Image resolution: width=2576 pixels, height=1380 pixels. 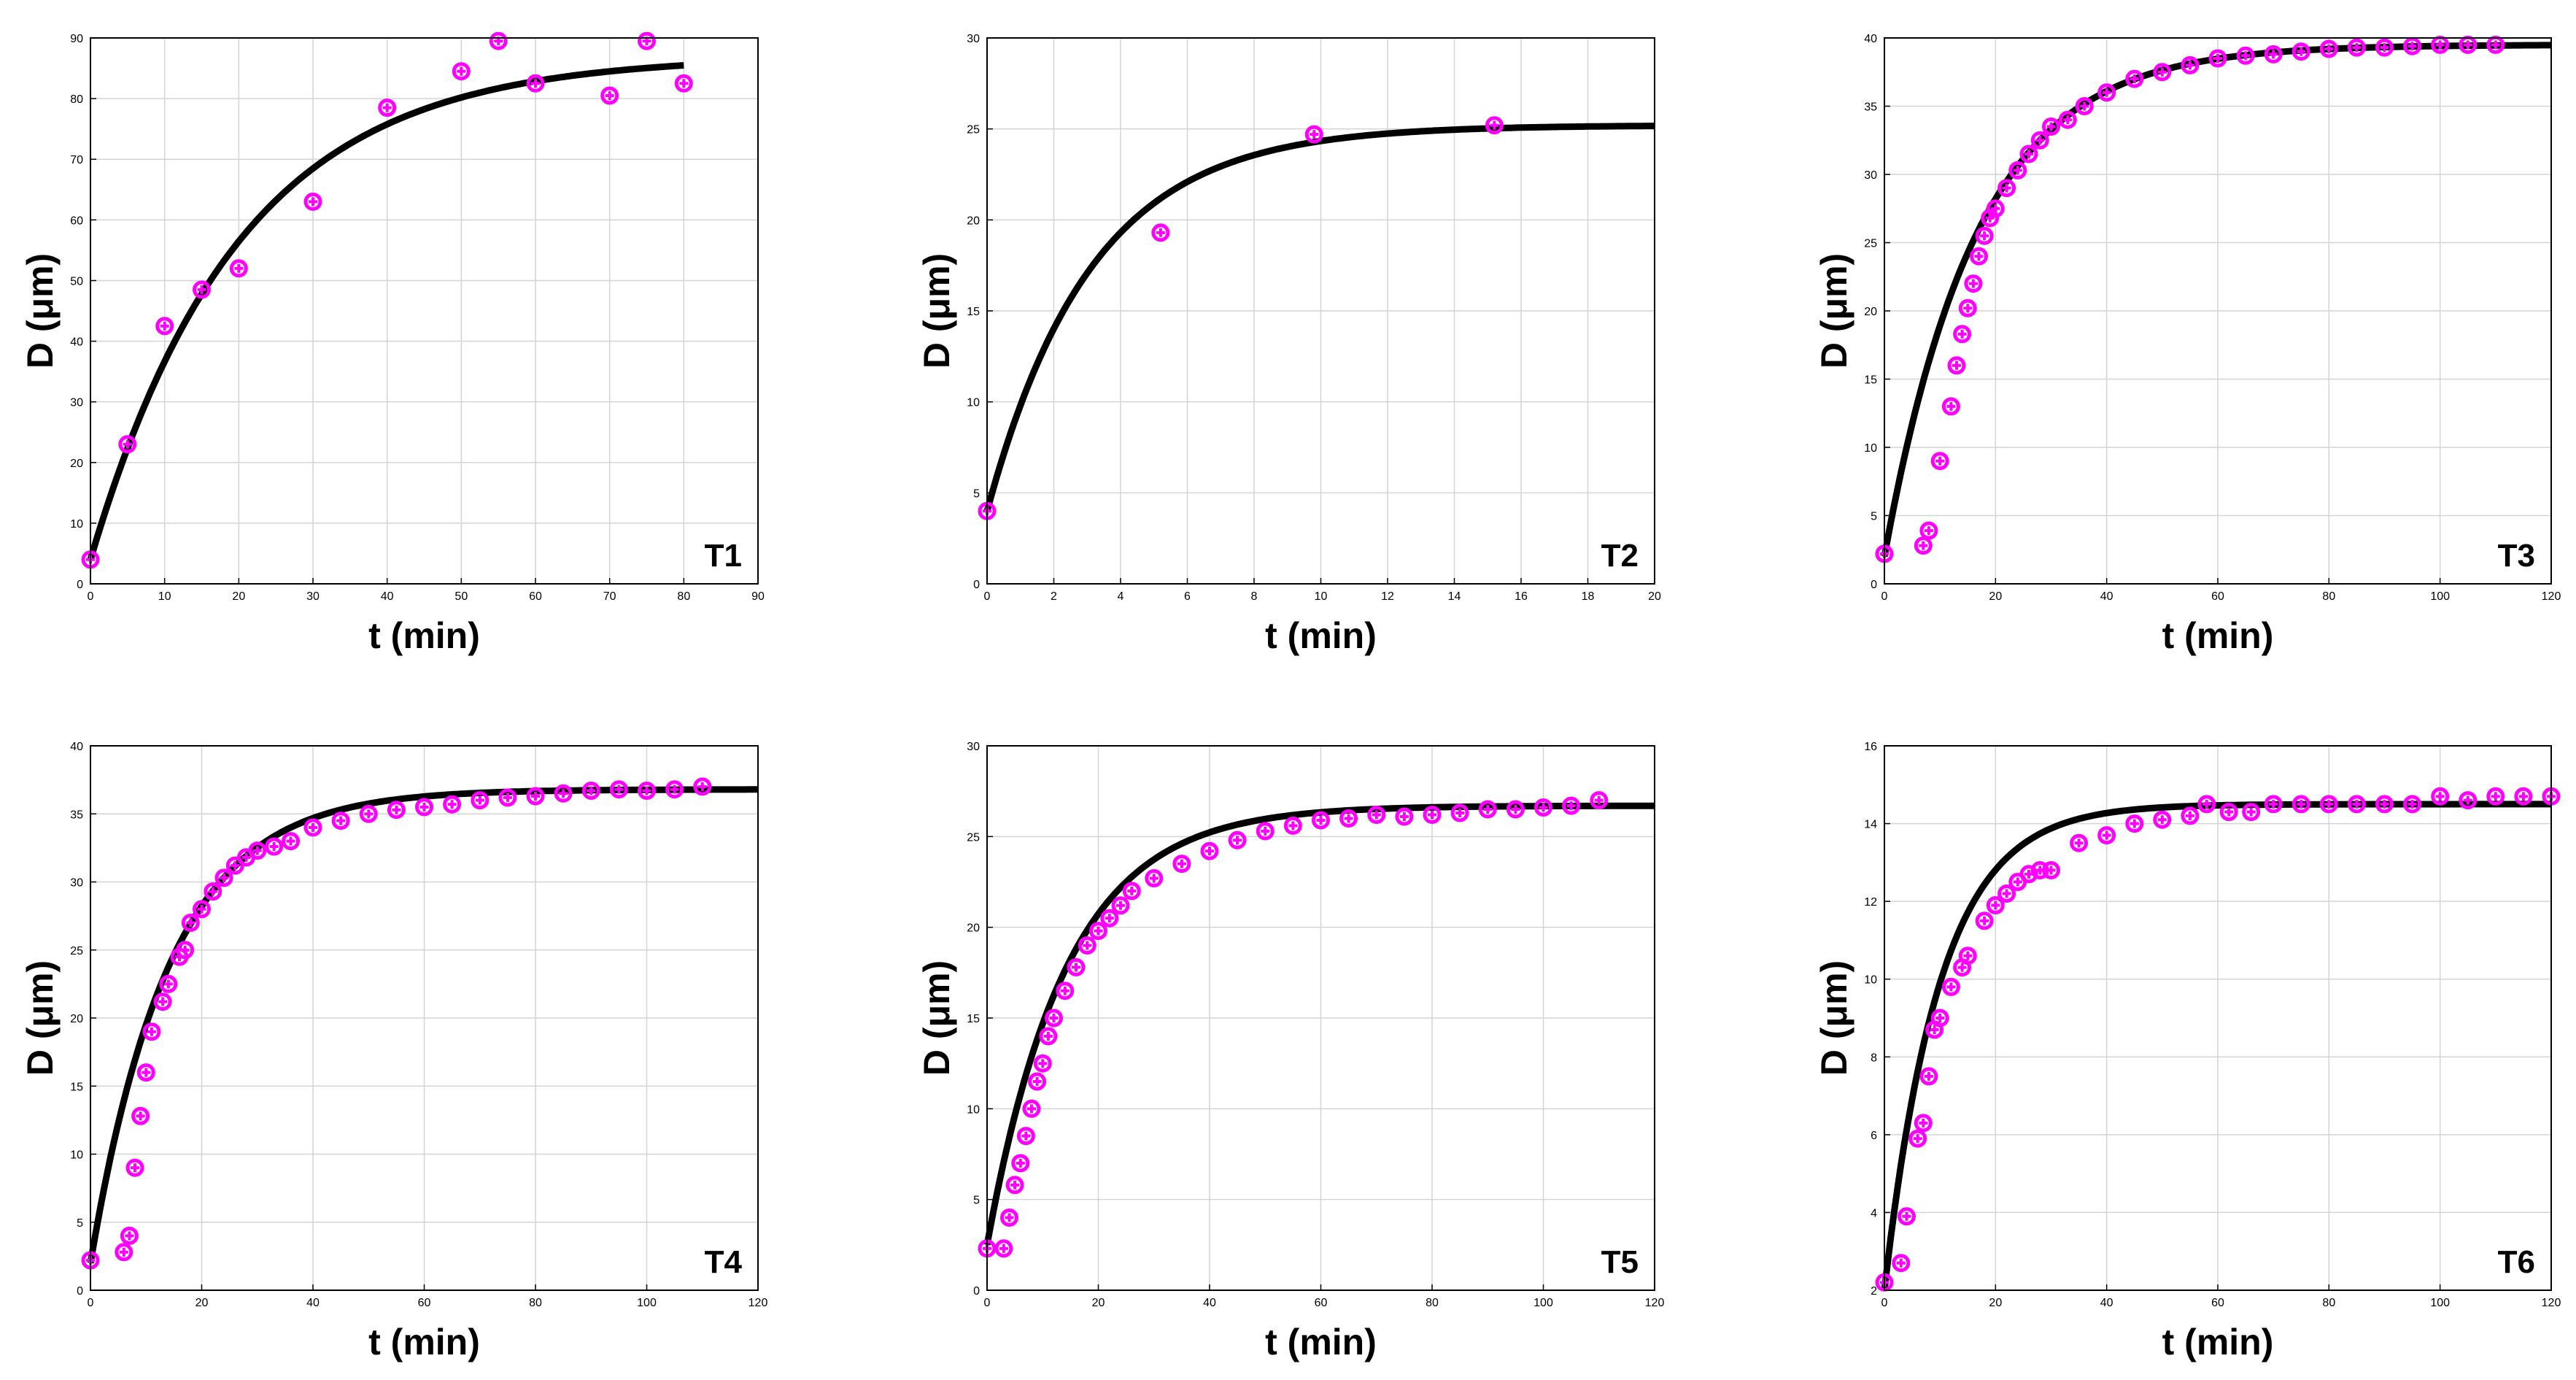 What do you see at coordinates (76, 524) in the screenshot?
I see `y-tick-label: 10` at bounding box center [76, 524].